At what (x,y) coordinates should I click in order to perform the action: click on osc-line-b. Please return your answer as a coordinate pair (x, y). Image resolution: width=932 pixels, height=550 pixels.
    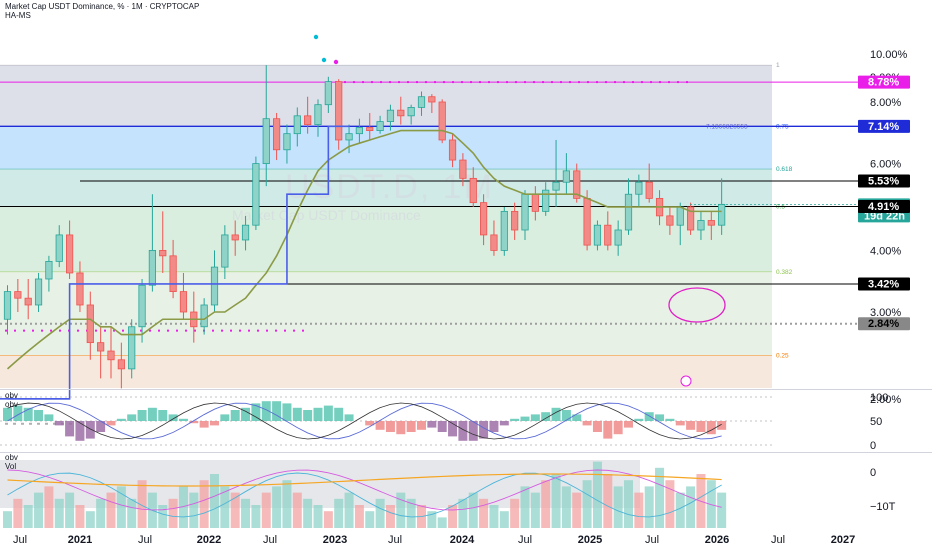
    Looking at the image, I should click on (364, 421).